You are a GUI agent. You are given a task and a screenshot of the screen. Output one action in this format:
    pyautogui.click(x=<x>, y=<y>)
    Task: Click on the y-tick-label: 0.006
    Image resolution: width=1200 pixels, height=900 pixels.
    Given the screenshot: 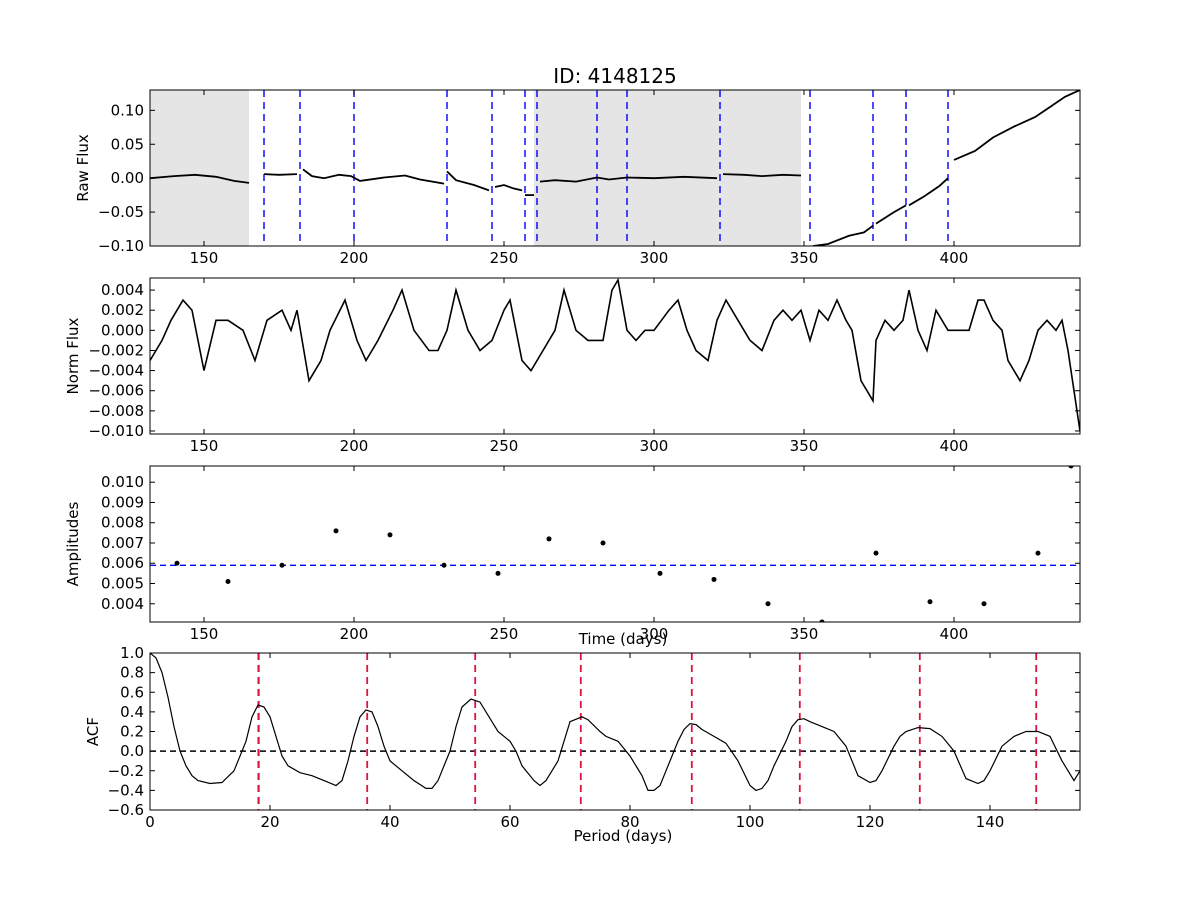 What is the action you would take?
    pyautogui.click(x=122, y=563)
    